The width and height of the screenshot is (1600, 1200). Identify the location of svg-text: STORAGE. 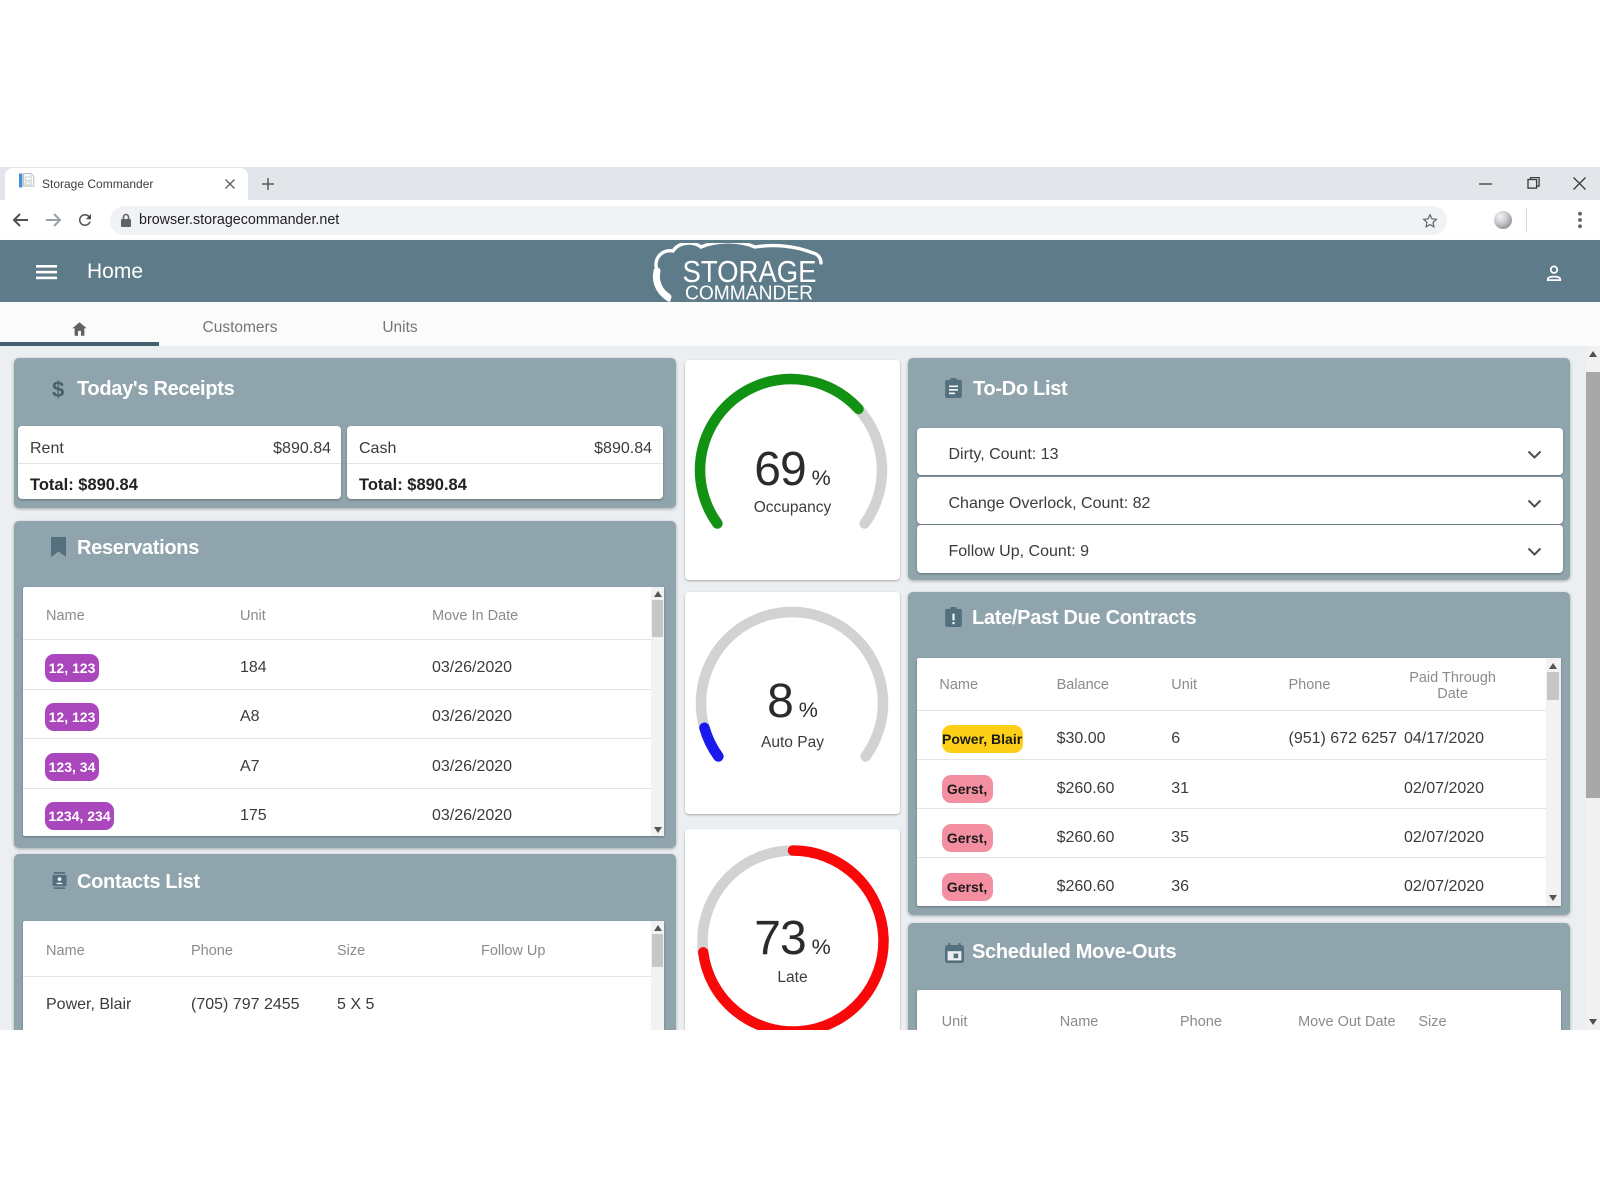
(750, 271).